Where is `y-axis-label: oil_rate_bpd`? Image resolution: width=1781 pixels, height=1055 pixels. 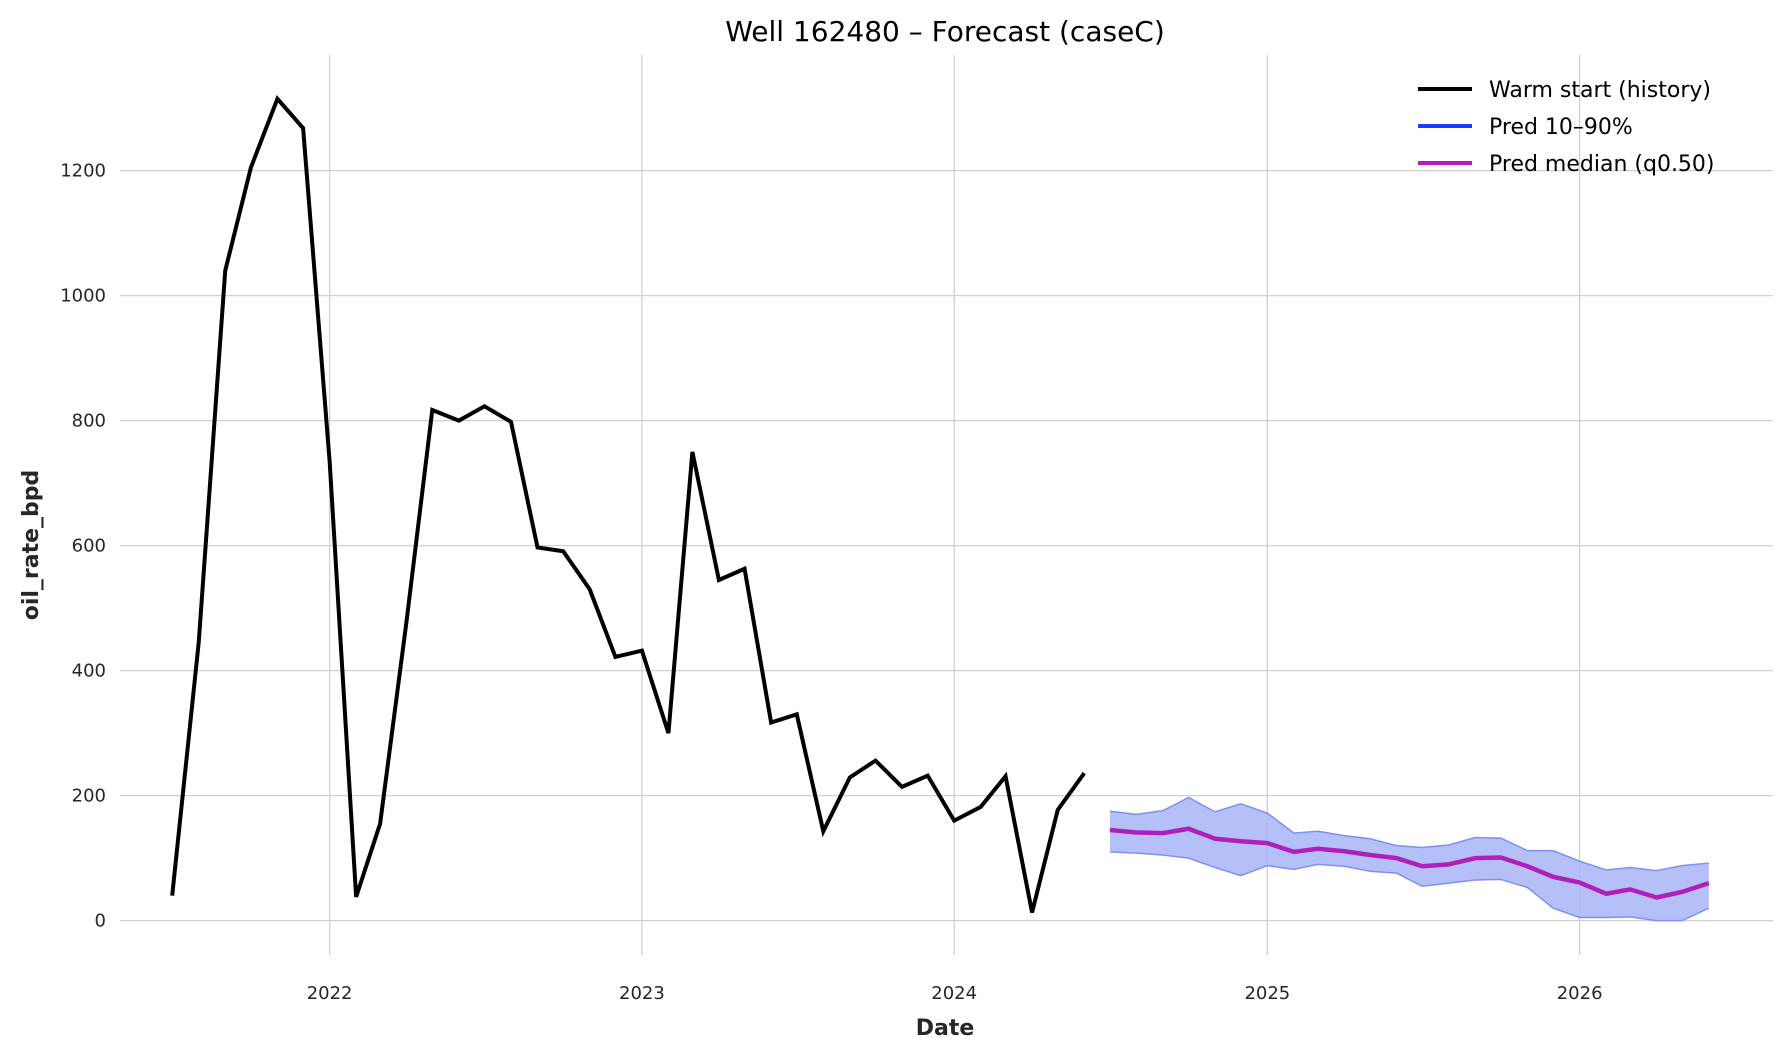
y-axis-label: oil_rate_bpd is located at coordinates (31, 545).